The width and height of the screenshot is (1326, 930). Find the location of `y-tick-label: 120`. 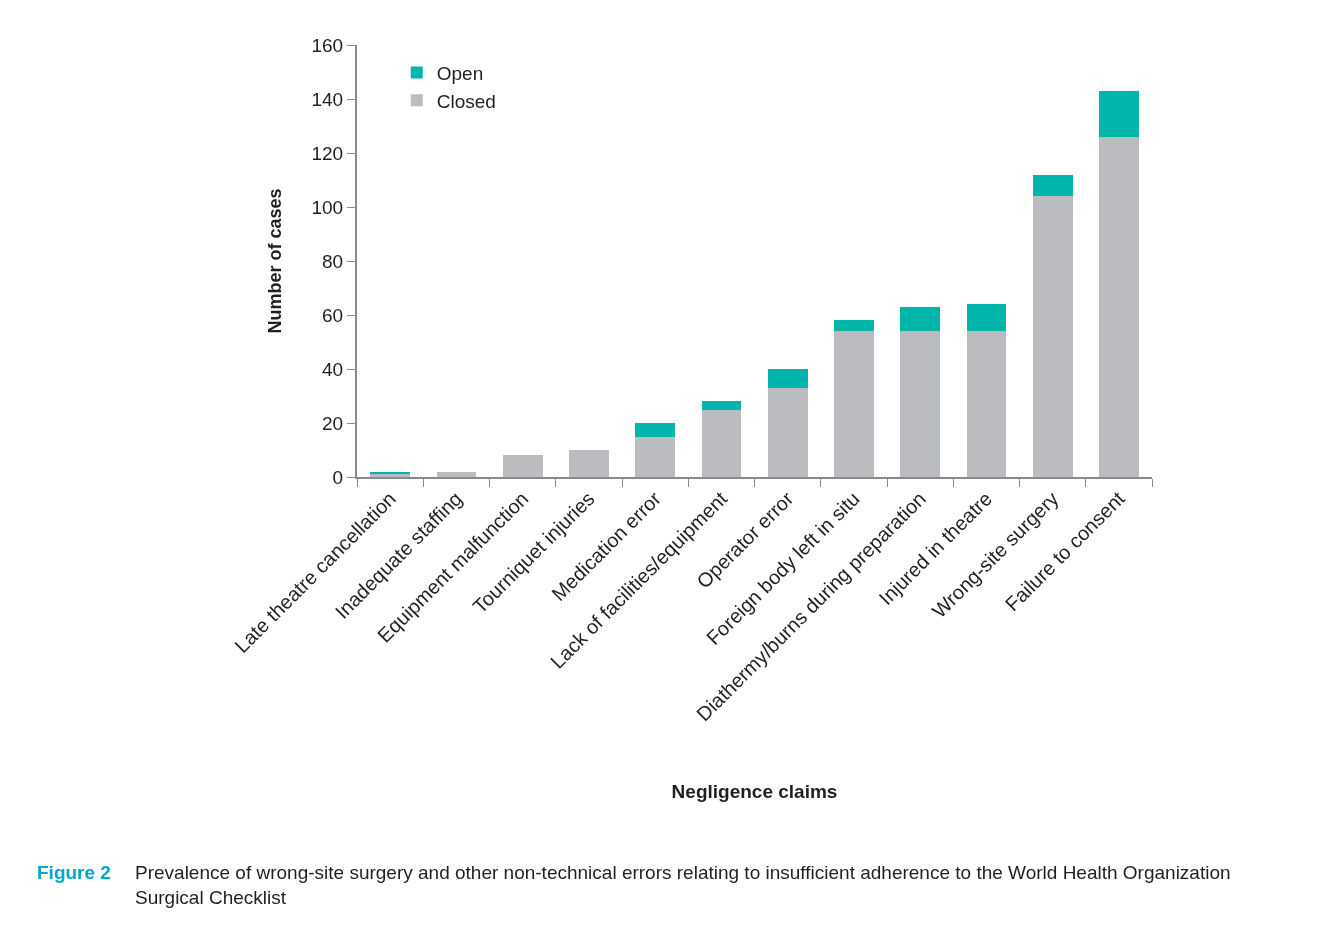

y-tick-label: 120 is located at coordinates (327, 153).